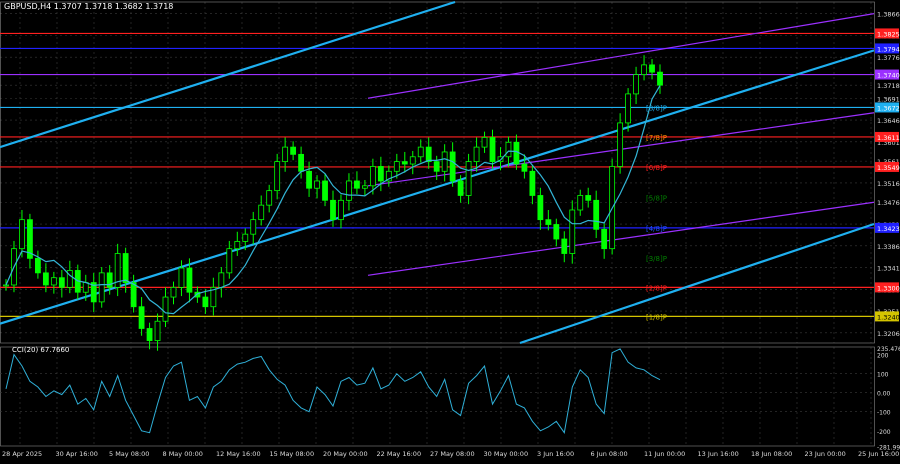  I want to click on price-axis-label: 1.3206, so click(888, 334).